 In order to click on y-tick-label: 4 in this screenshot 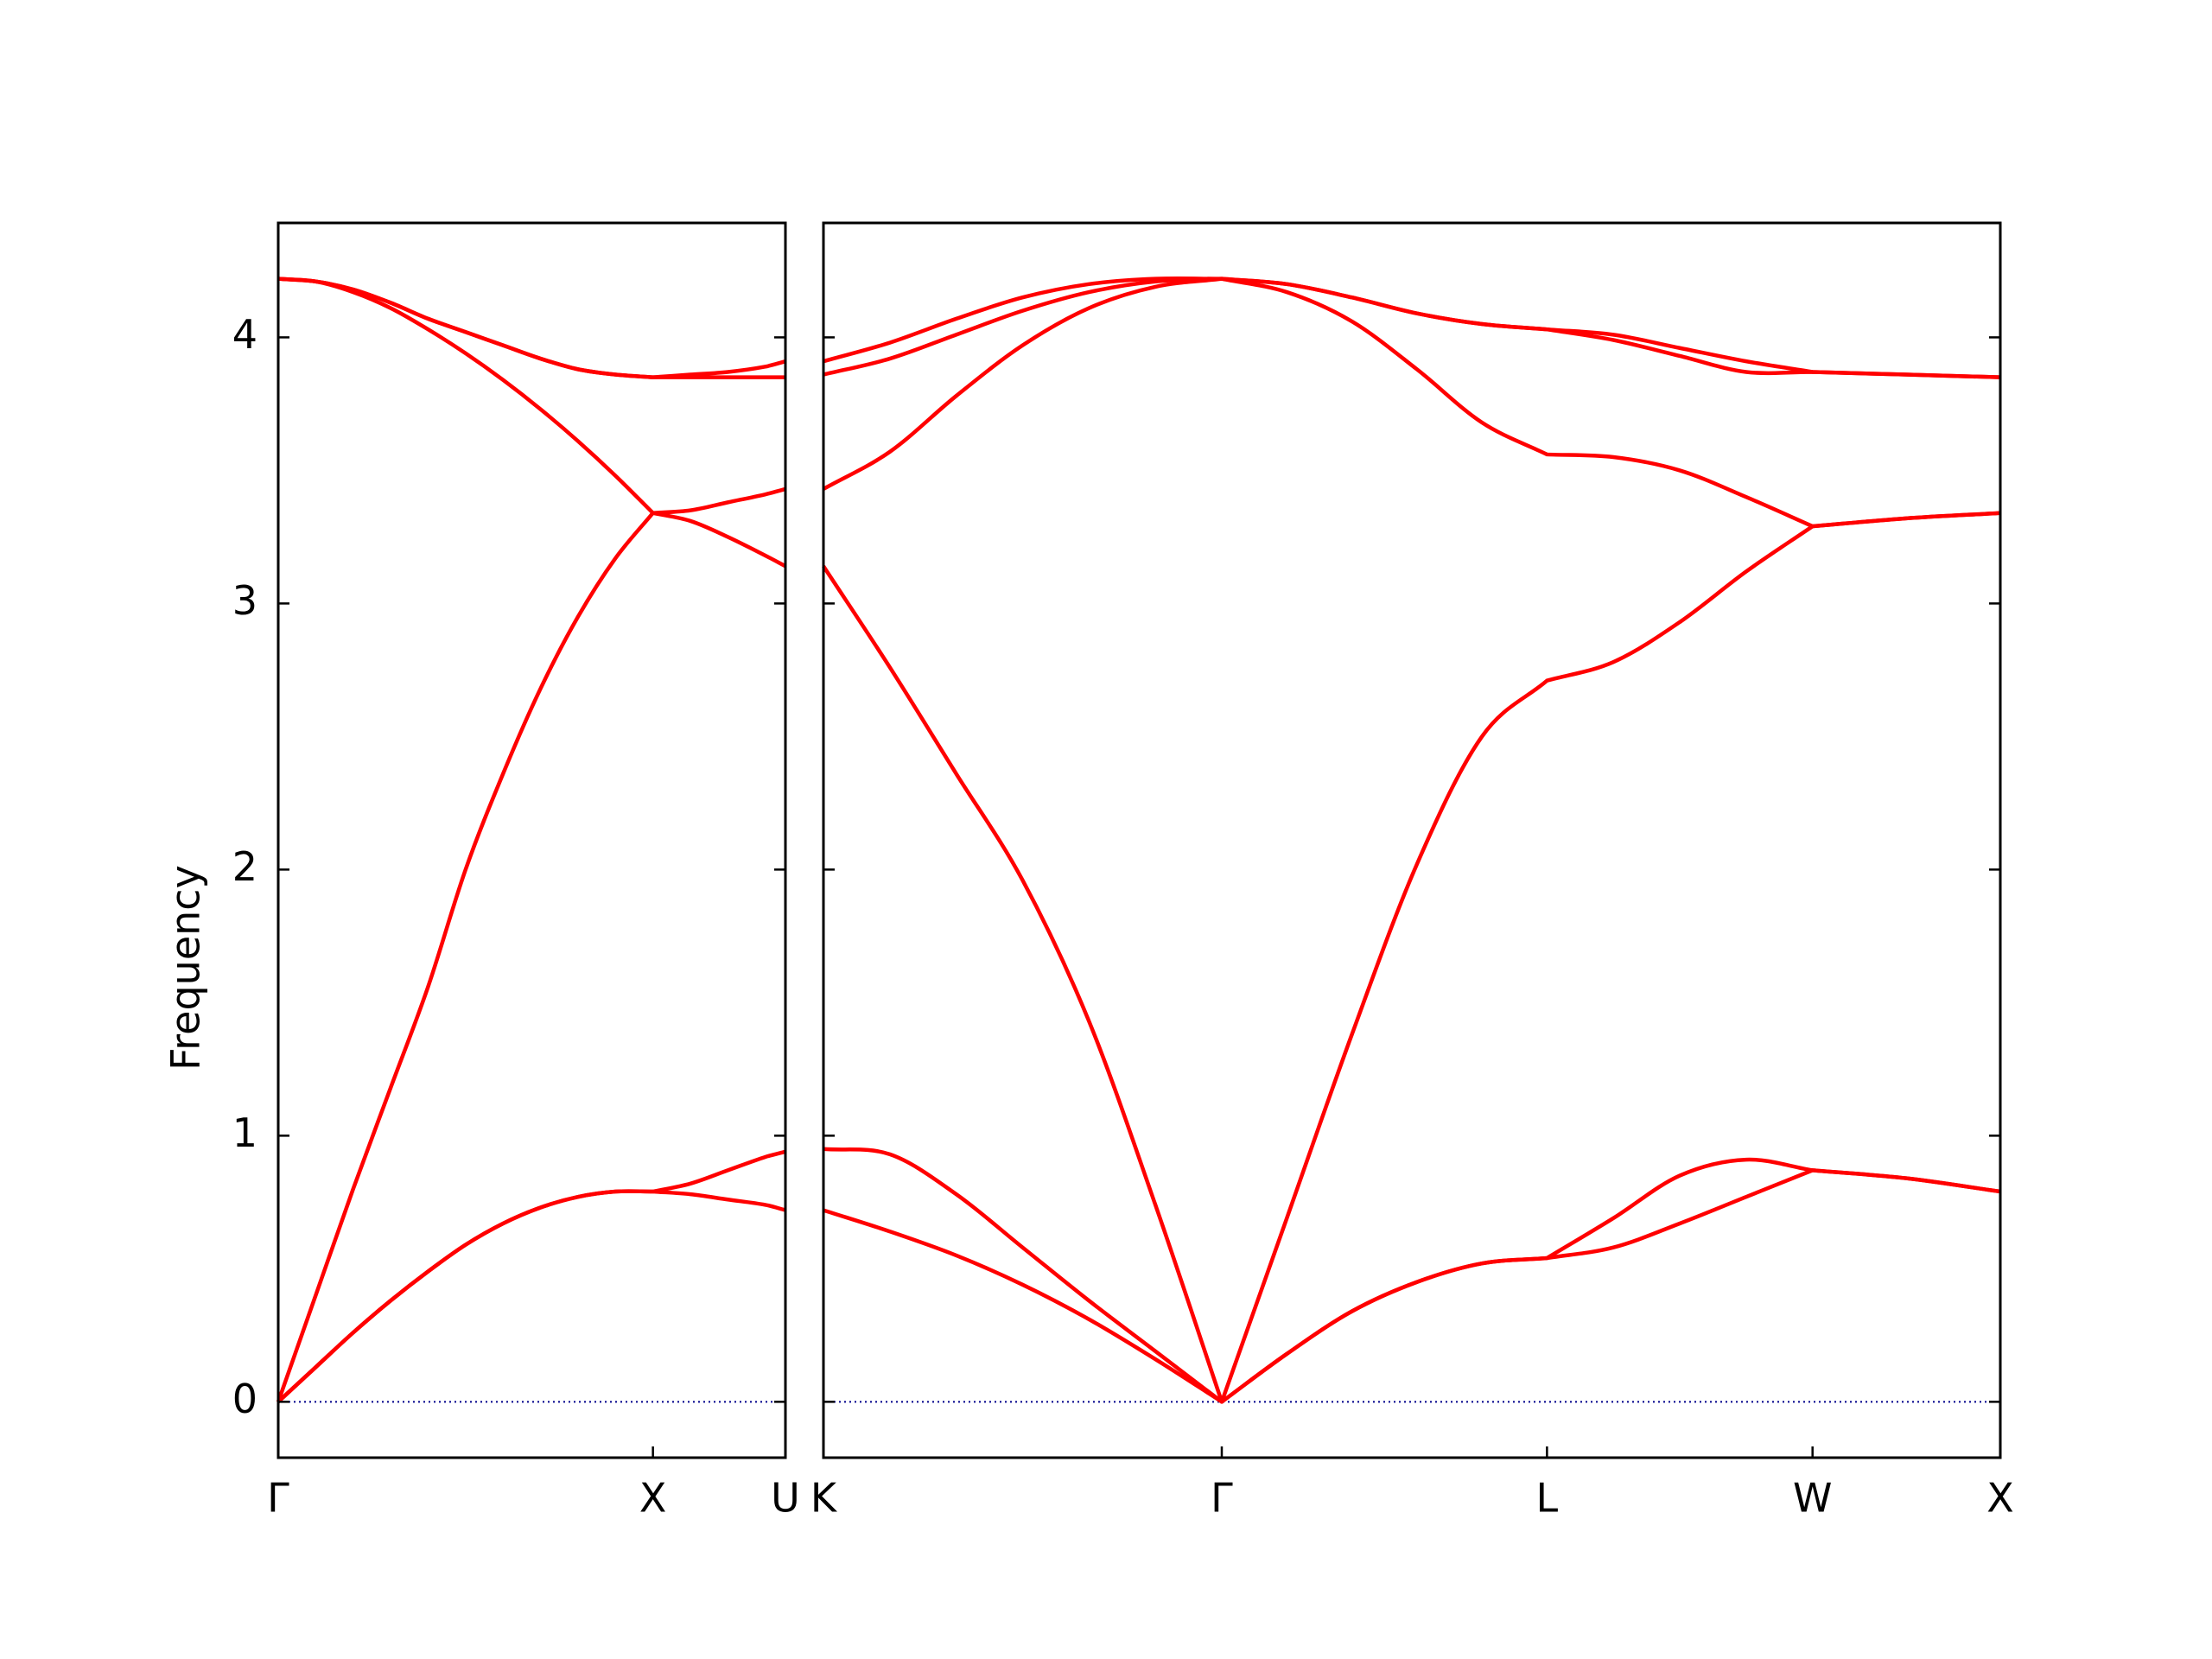, I will do `click(244, 334)`.